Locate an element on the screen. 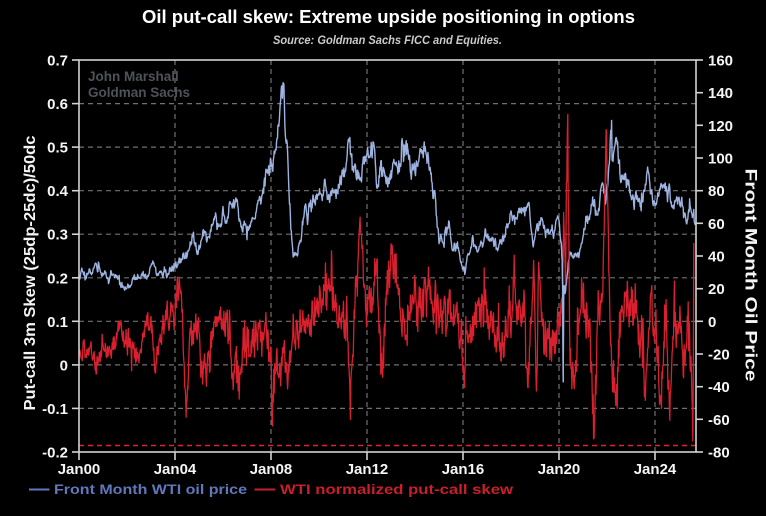 This screenshot has height=516, width=766. svg-text: -0.1 is located at coordinates (55, 409).